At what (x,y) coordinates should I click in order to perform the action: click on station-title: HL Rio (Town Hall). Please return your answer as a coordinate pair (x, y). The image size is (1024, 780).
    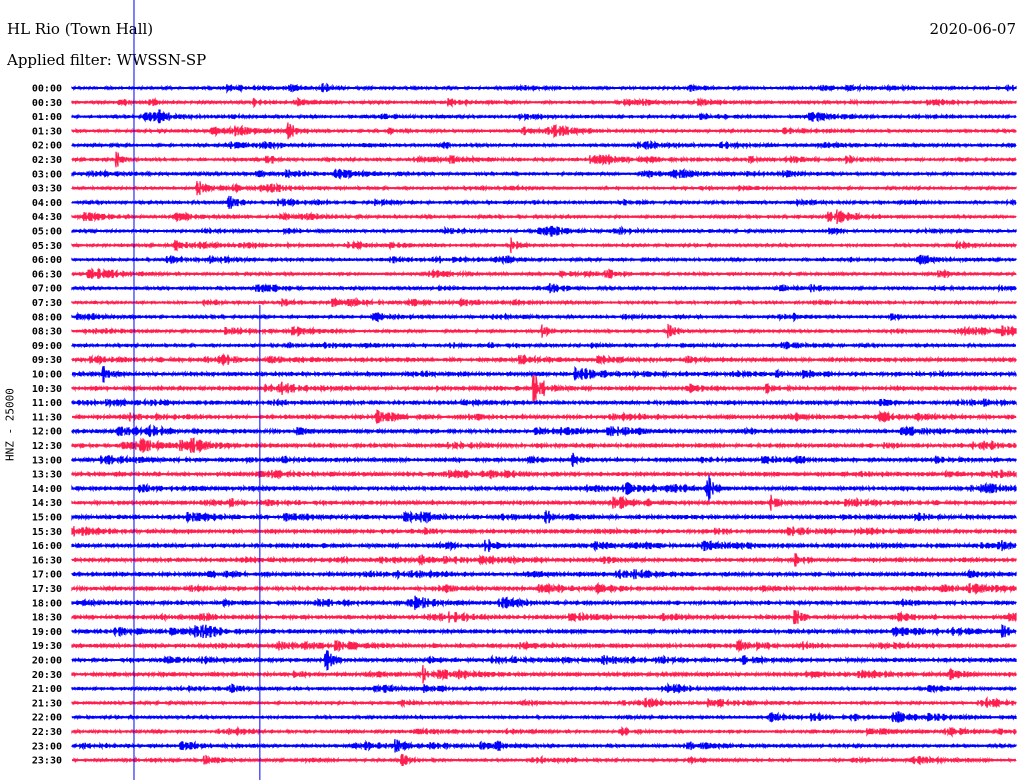
    Looking at the image, I should click on (80, 29).